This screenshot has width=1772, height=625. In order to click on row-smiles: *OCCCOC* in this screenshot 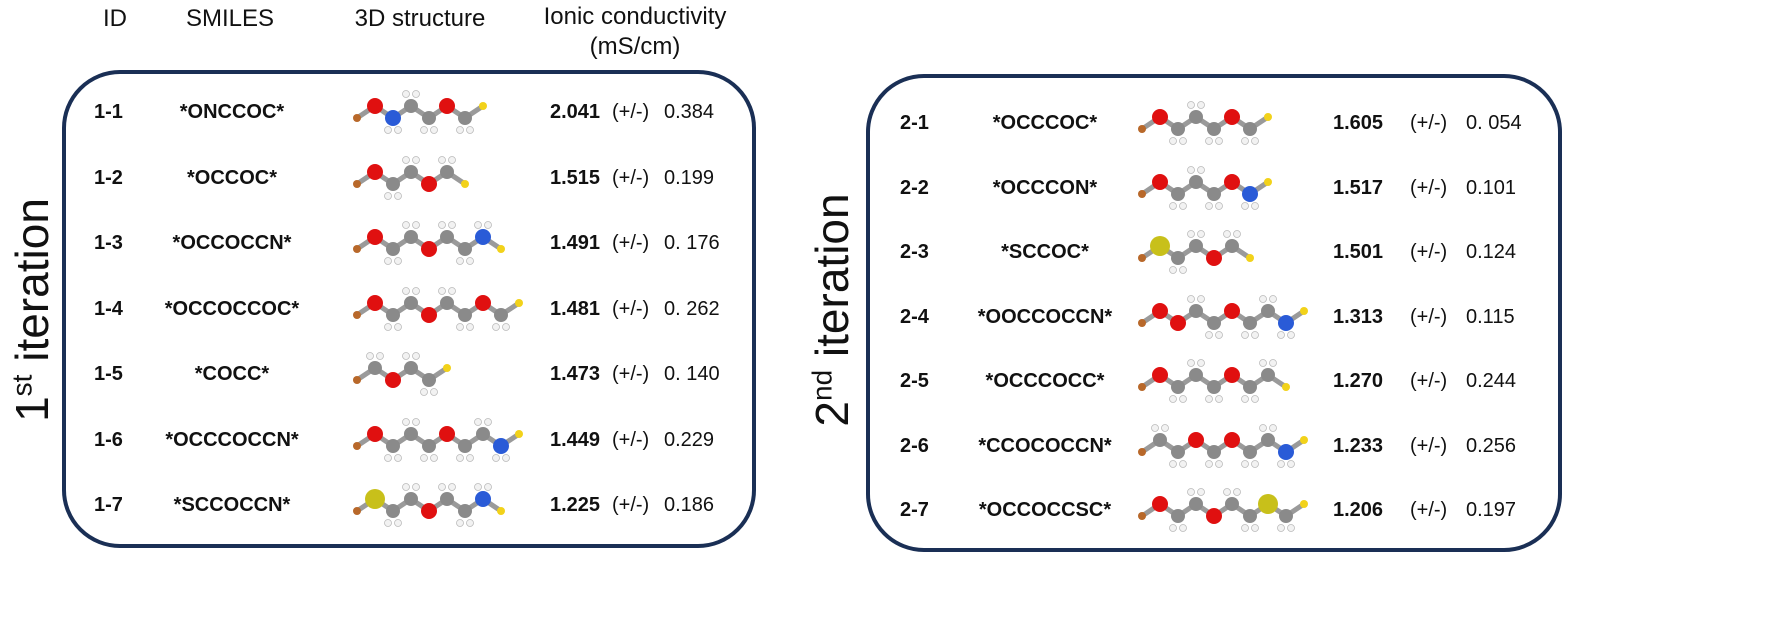, I will do `click(1045, 123)`.